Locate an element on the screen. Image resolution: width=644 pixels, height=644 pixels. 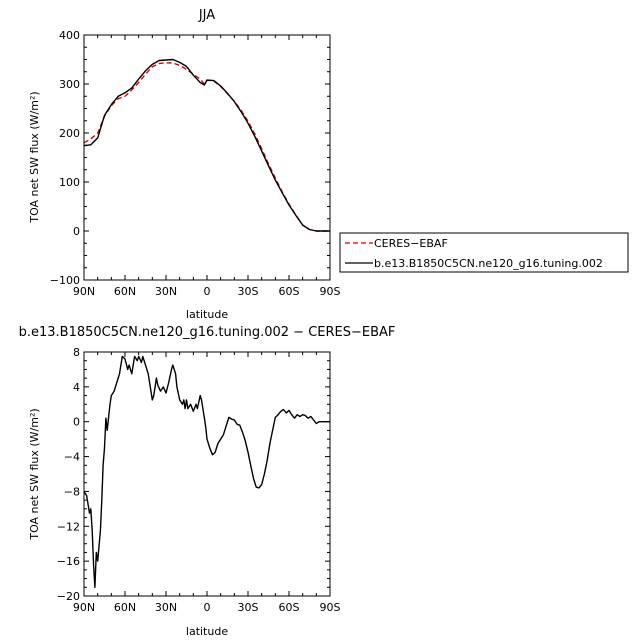
y-tick-label: 4 is located at coordinates (76, 387).